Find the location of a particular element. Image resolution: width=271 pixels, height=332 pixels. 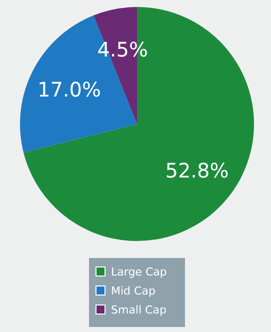

legend-label: Mid Cap is located at coordinates (133, 291).